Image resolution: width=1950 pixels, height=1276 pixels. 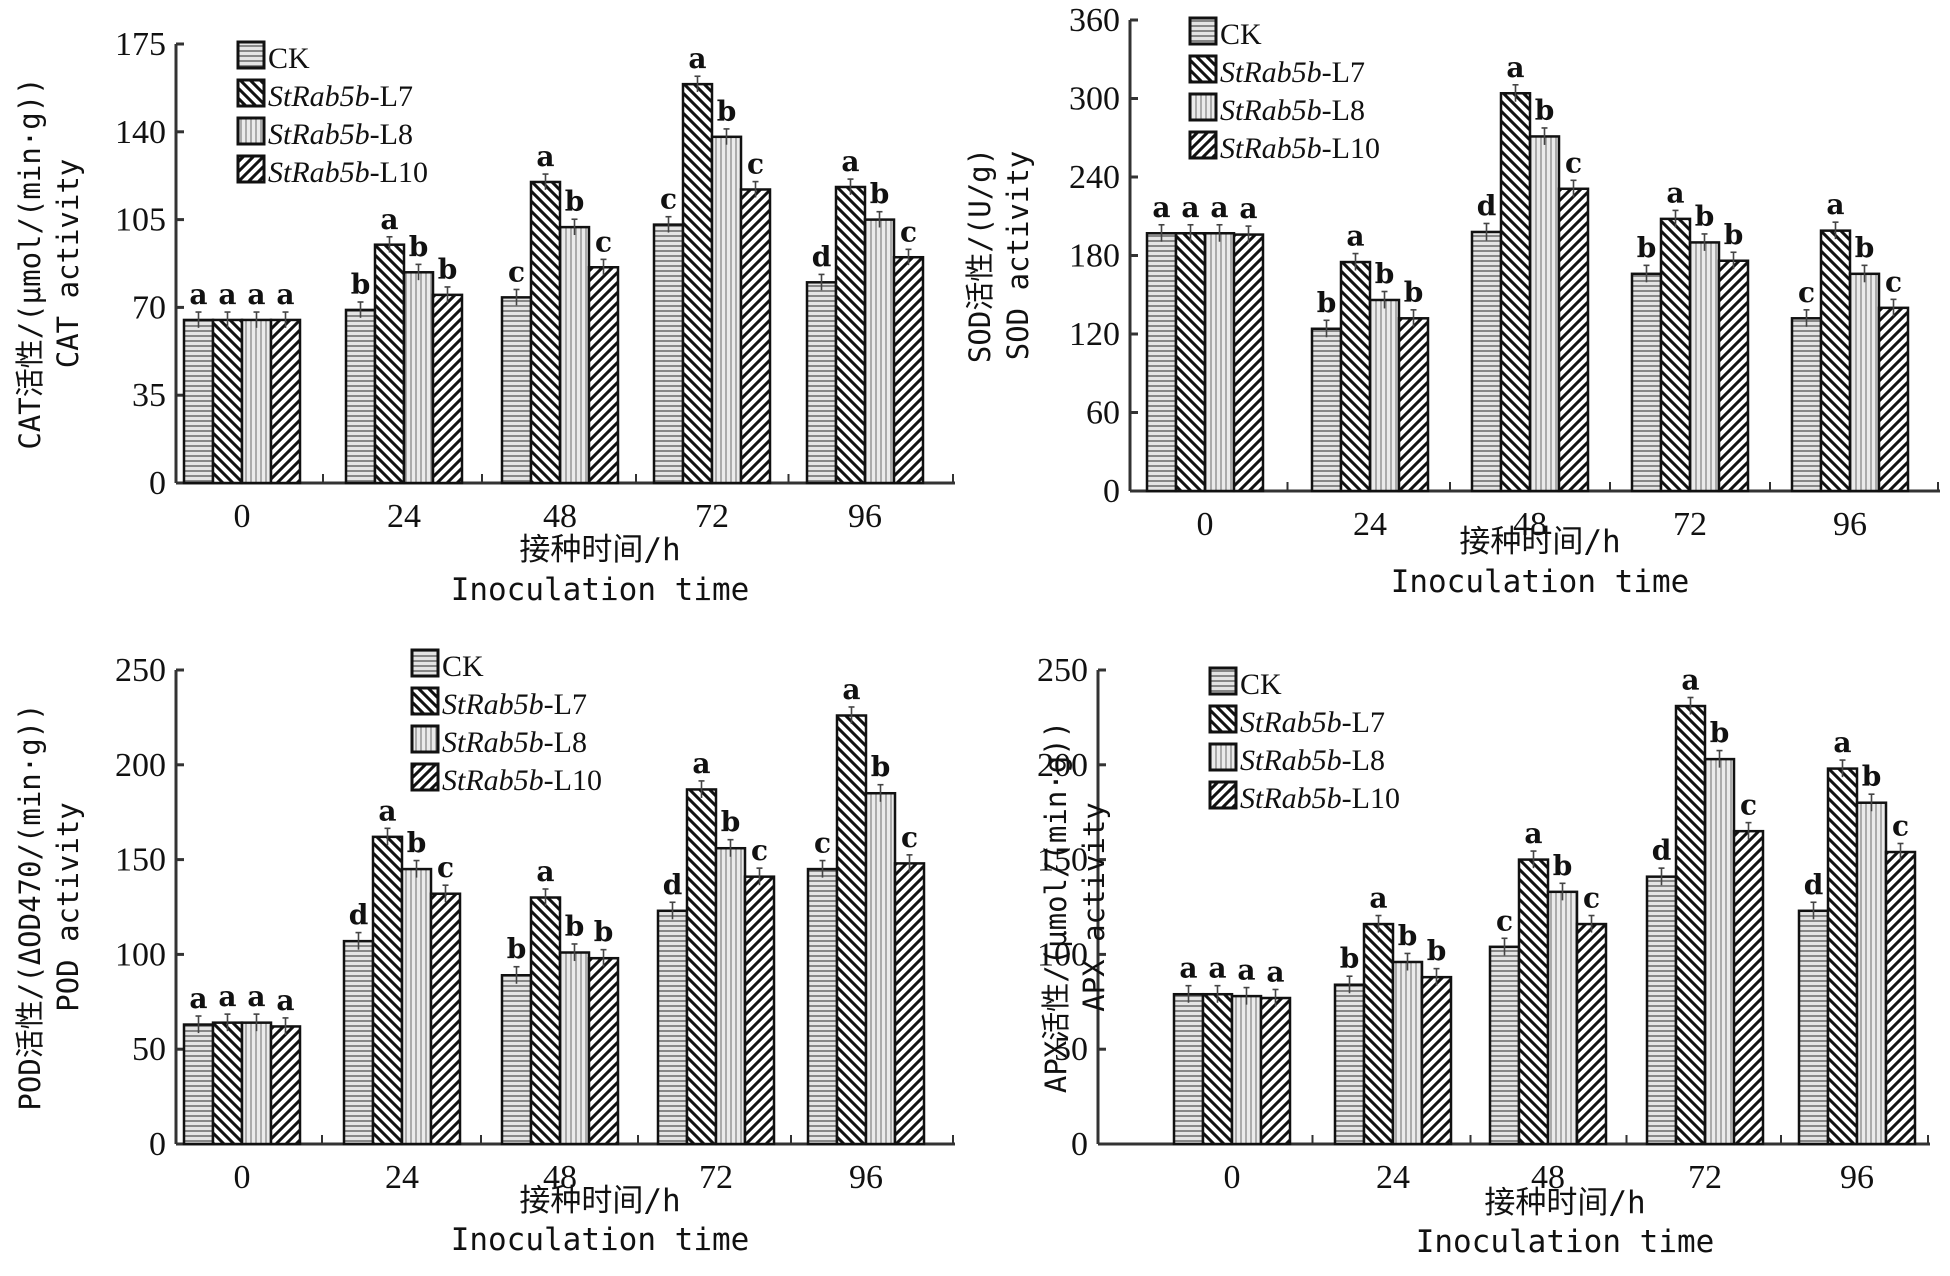 I want to click on y-axis-title-en: POD activity, so click(x=68, y=907).